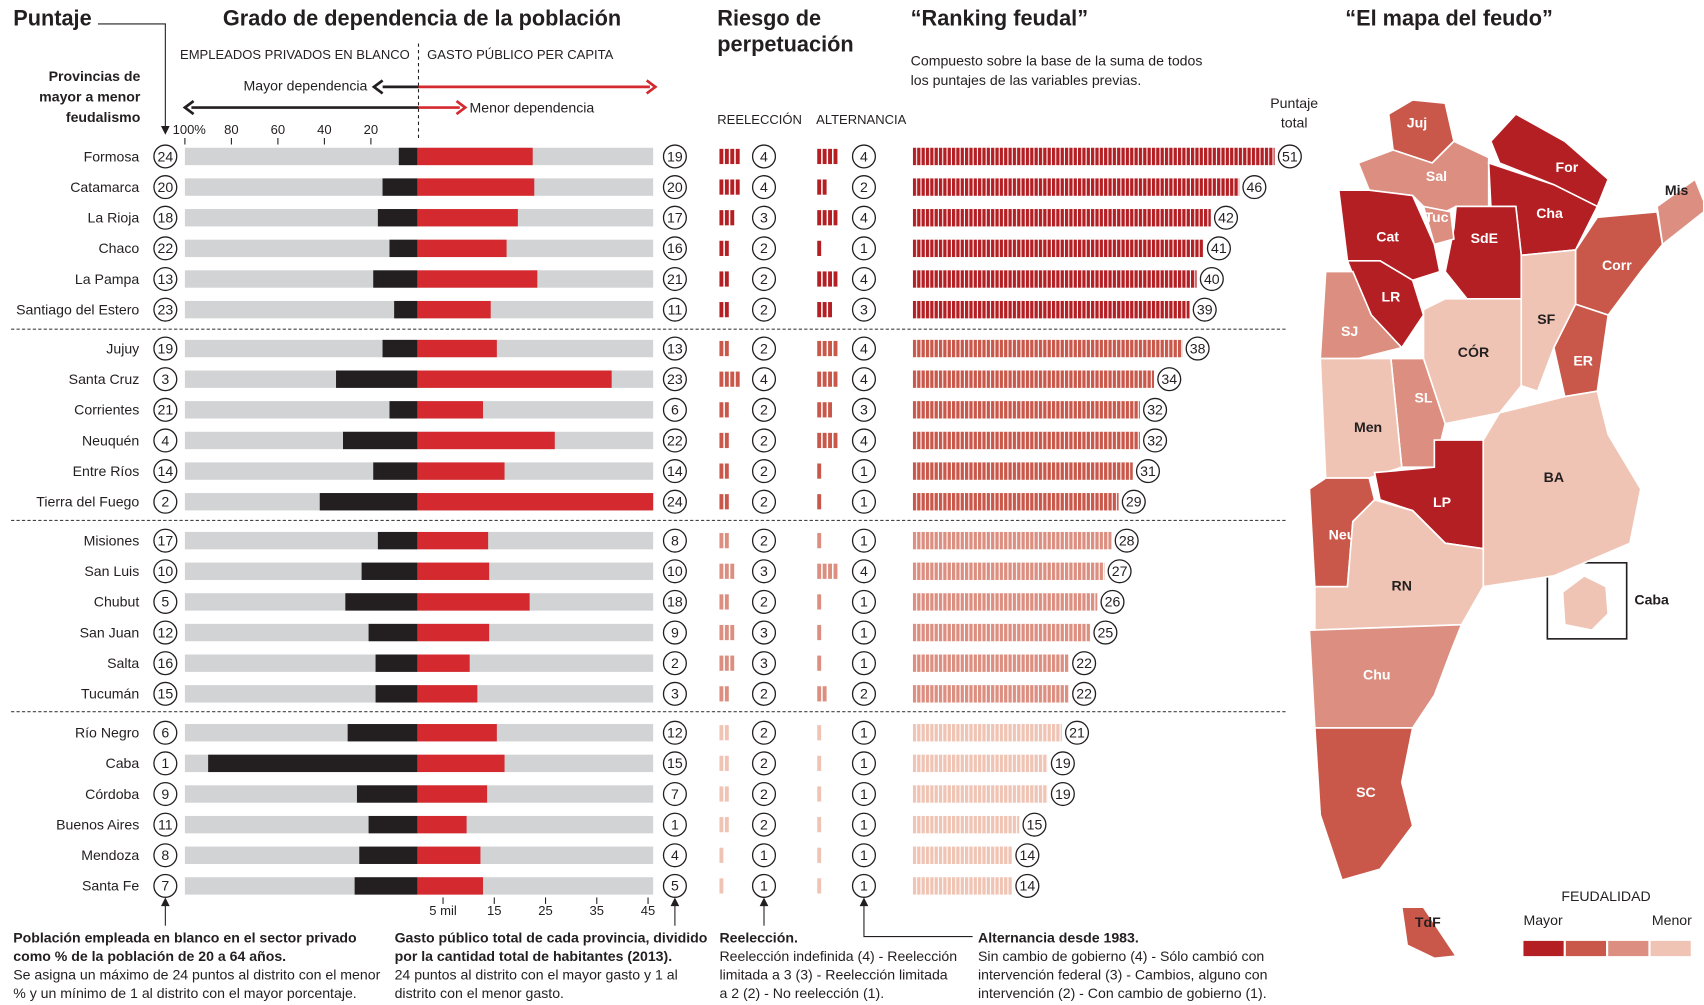 The width and height of the screenshot is (1704, 1005). I want to click on legend-low: Menor, so click(1672, 920).